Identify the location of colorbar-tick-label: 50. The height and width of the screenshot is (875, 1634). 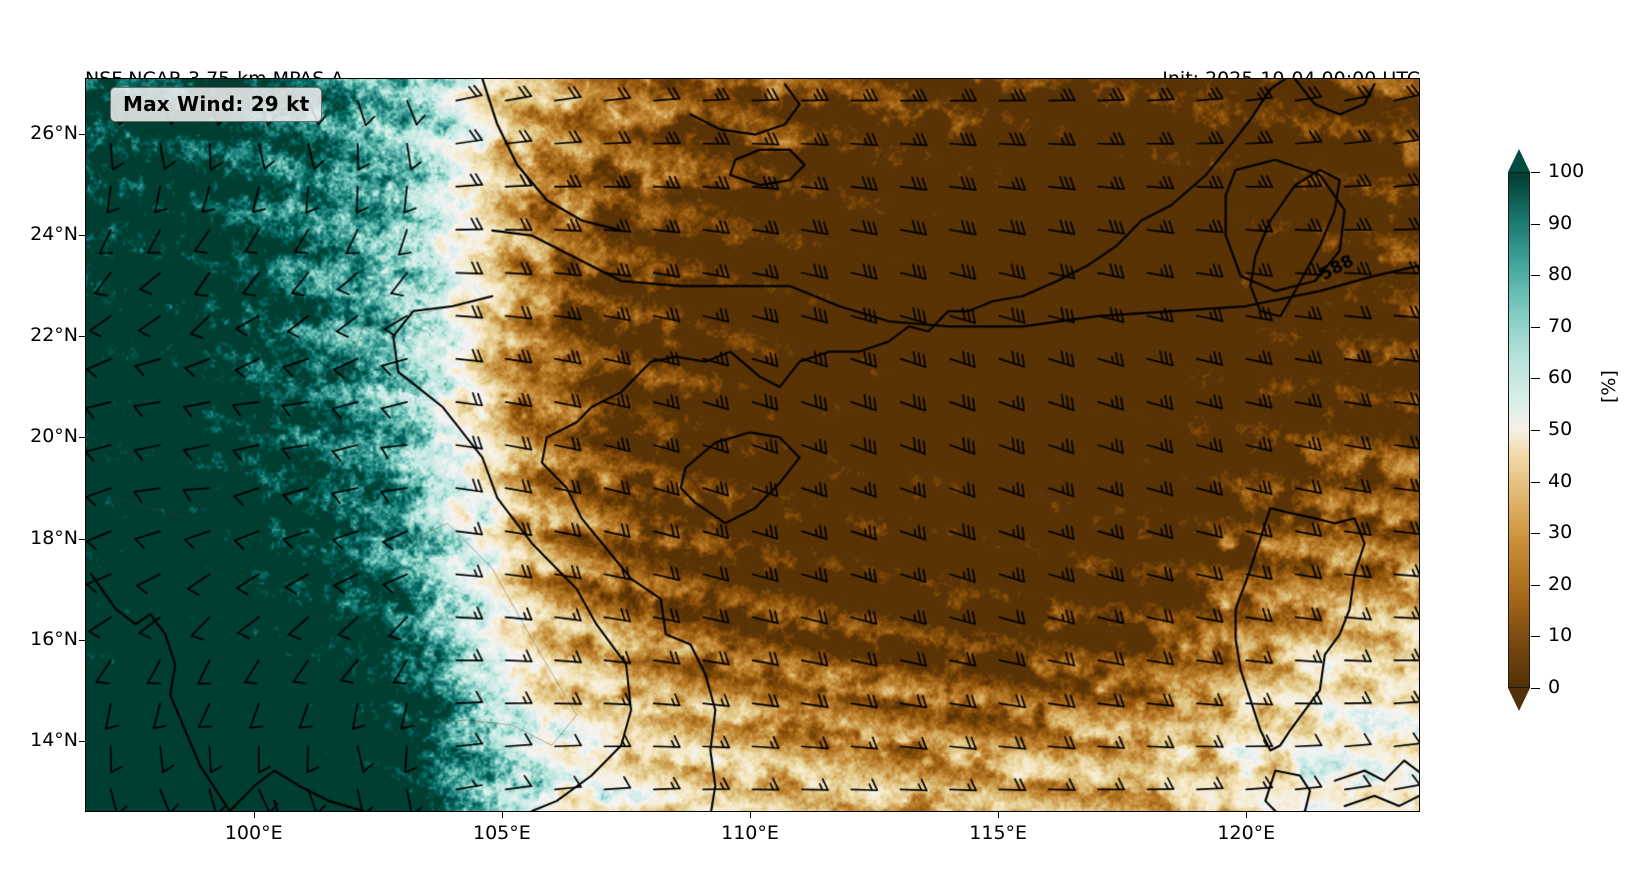
(1560, 429).